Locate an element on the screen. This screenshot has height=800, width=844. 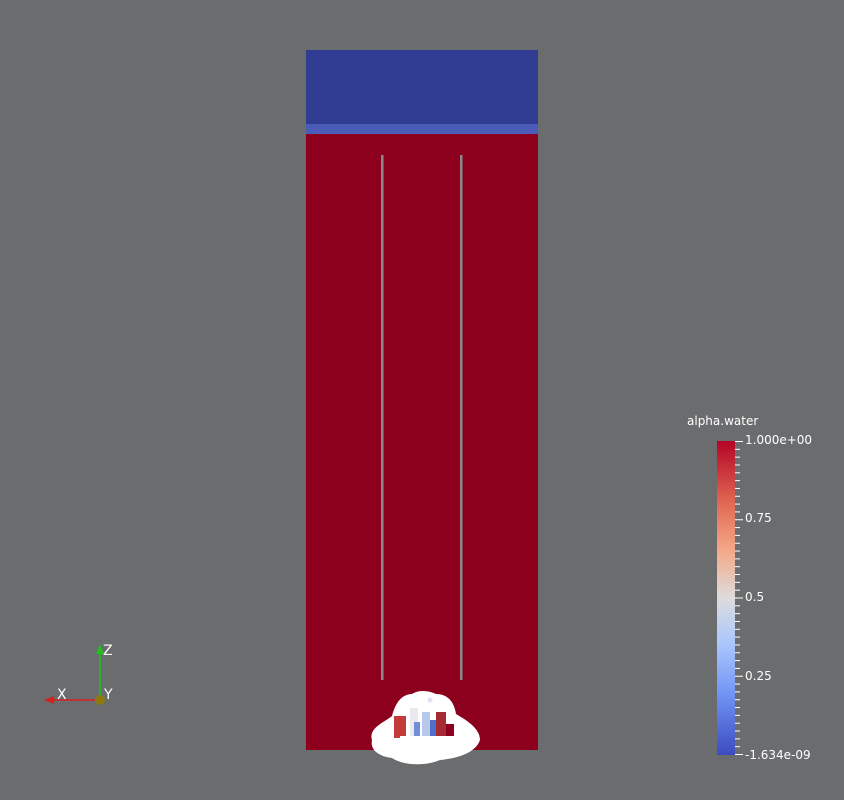
colorbar-max-label: 1.000e+00 is located at coordinates (779, 440).